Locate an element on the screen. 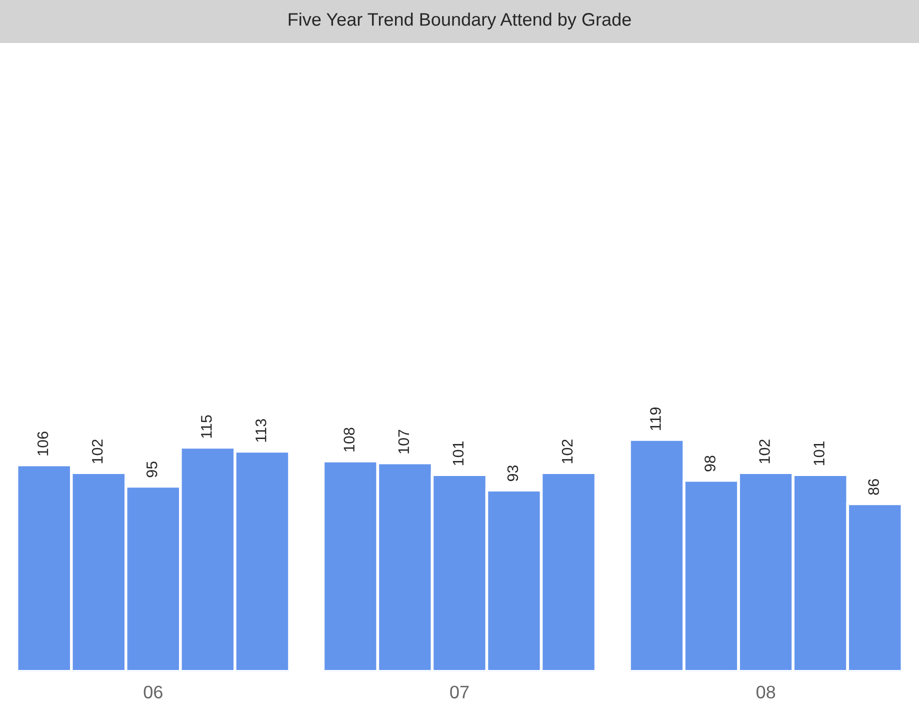 This screenshot has height=718, width=919. data-label: 108 is located at coordinates (349, 440).